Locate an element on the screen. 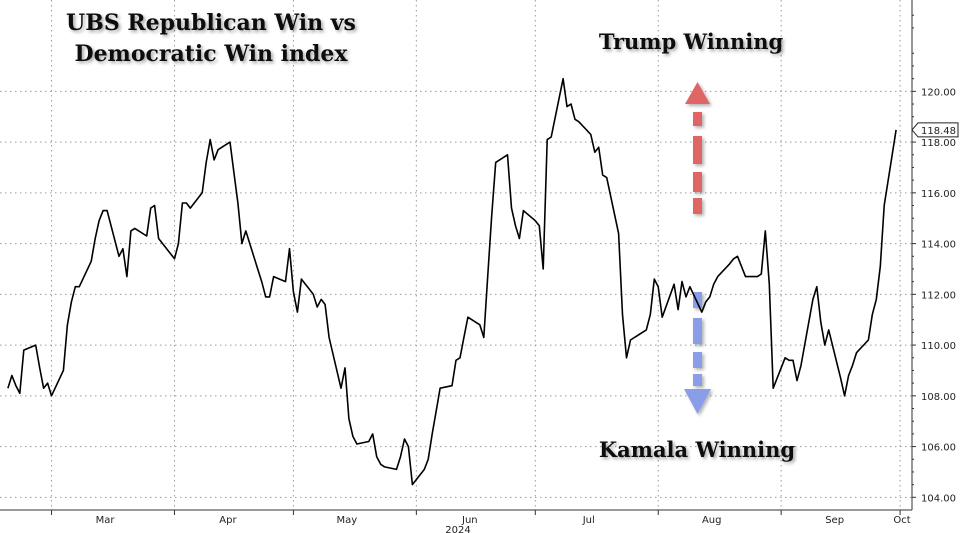  kamala-winning-label: Kamala Winning is located at coordinates (697, 449).